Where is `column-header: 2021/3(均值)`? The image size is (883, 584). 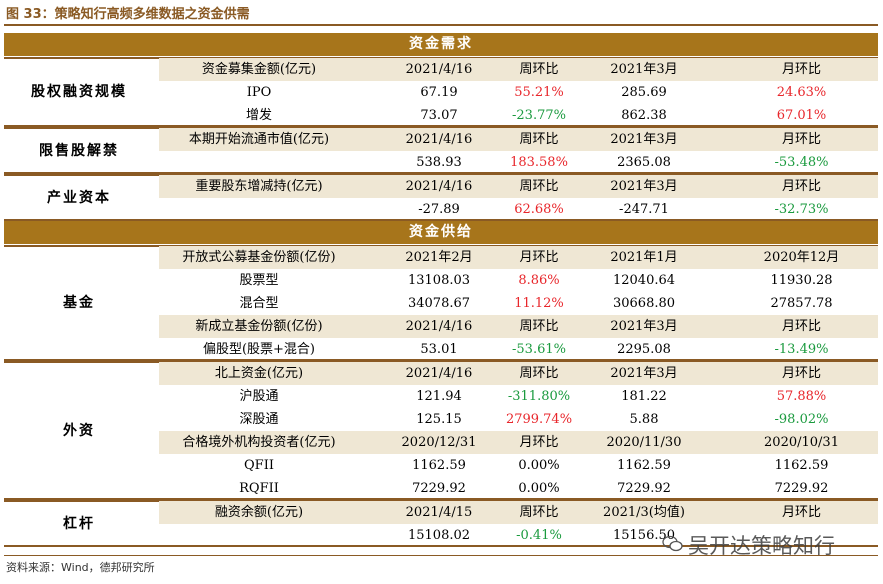
column-header: 2021/3(均值) is located at coordinates (644, 512).